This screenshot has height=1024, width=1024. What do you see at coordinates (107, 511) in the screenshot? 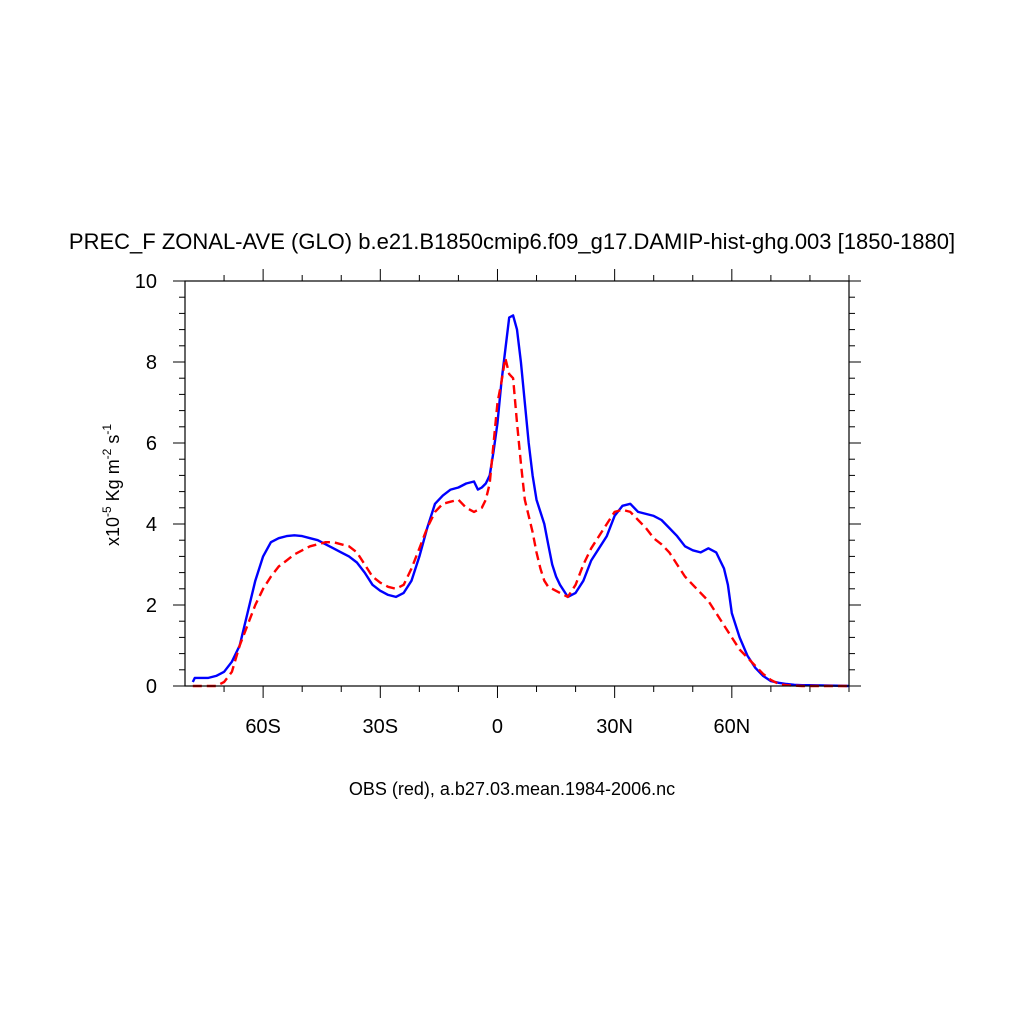
I see `y-label-exponent: -5` at bounding box center [107, 511].